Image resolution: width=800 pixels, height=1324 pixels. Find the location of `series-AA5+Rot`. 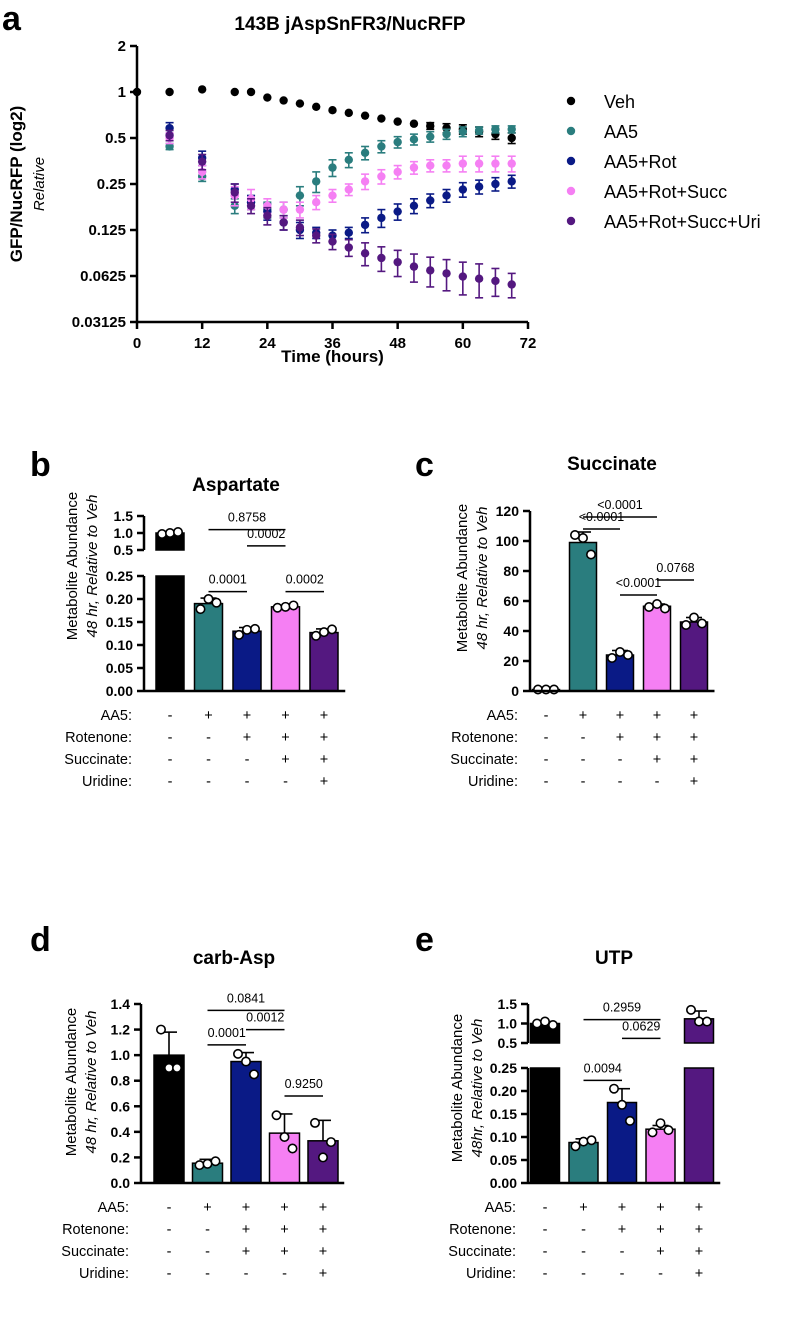

series-AA5+Rot is located at coordinates (340, 182).